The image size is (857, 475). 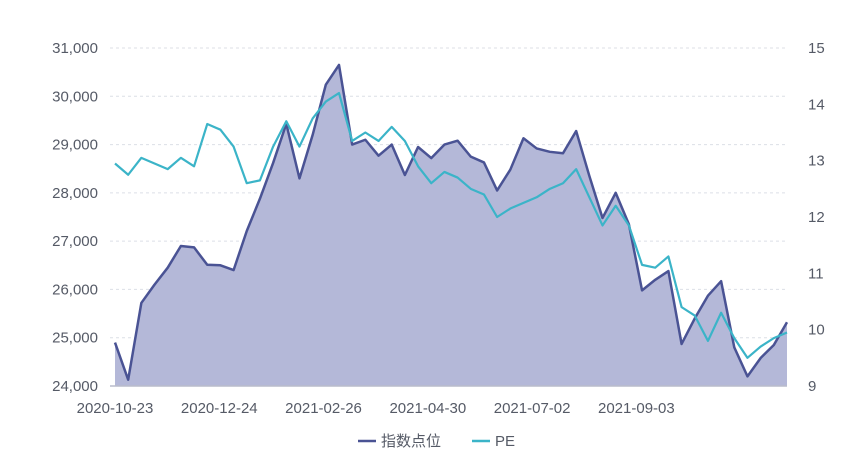 I want to click on x-tick-label: 2021-07-02, so click(x=532, y=408).